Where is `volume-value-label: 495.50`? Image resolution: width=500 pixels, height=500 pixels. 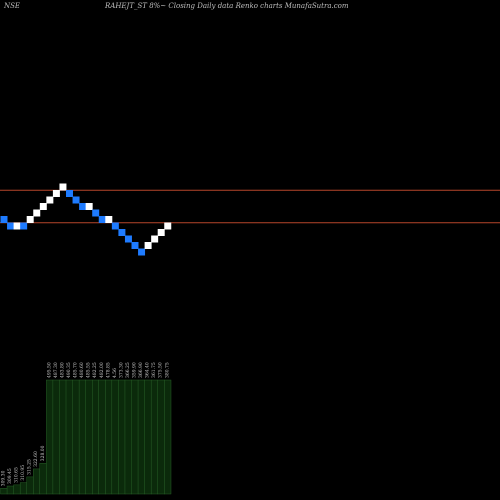
volume-value-label: 495.50 is located at coordinates (49, 370).